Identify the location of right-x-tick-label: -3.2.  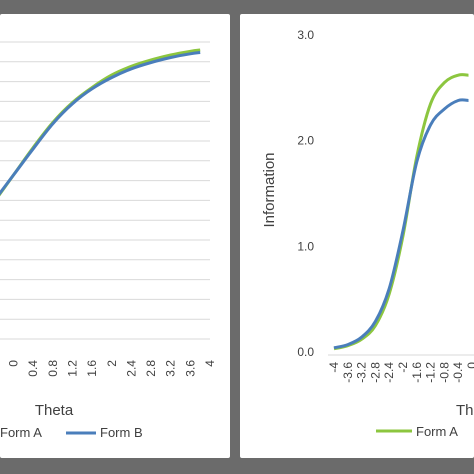
(362, 372).